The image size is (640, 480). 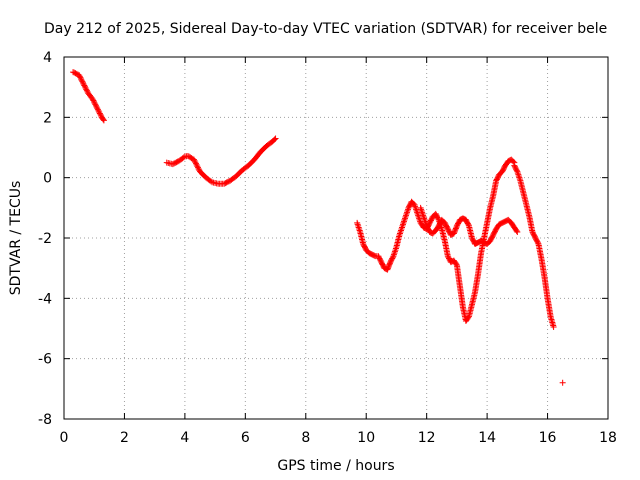 What do you see at coordinates (487, 438) in the screenshot?
I see `x-tick-label: 14` at bounding box center [487, 438].